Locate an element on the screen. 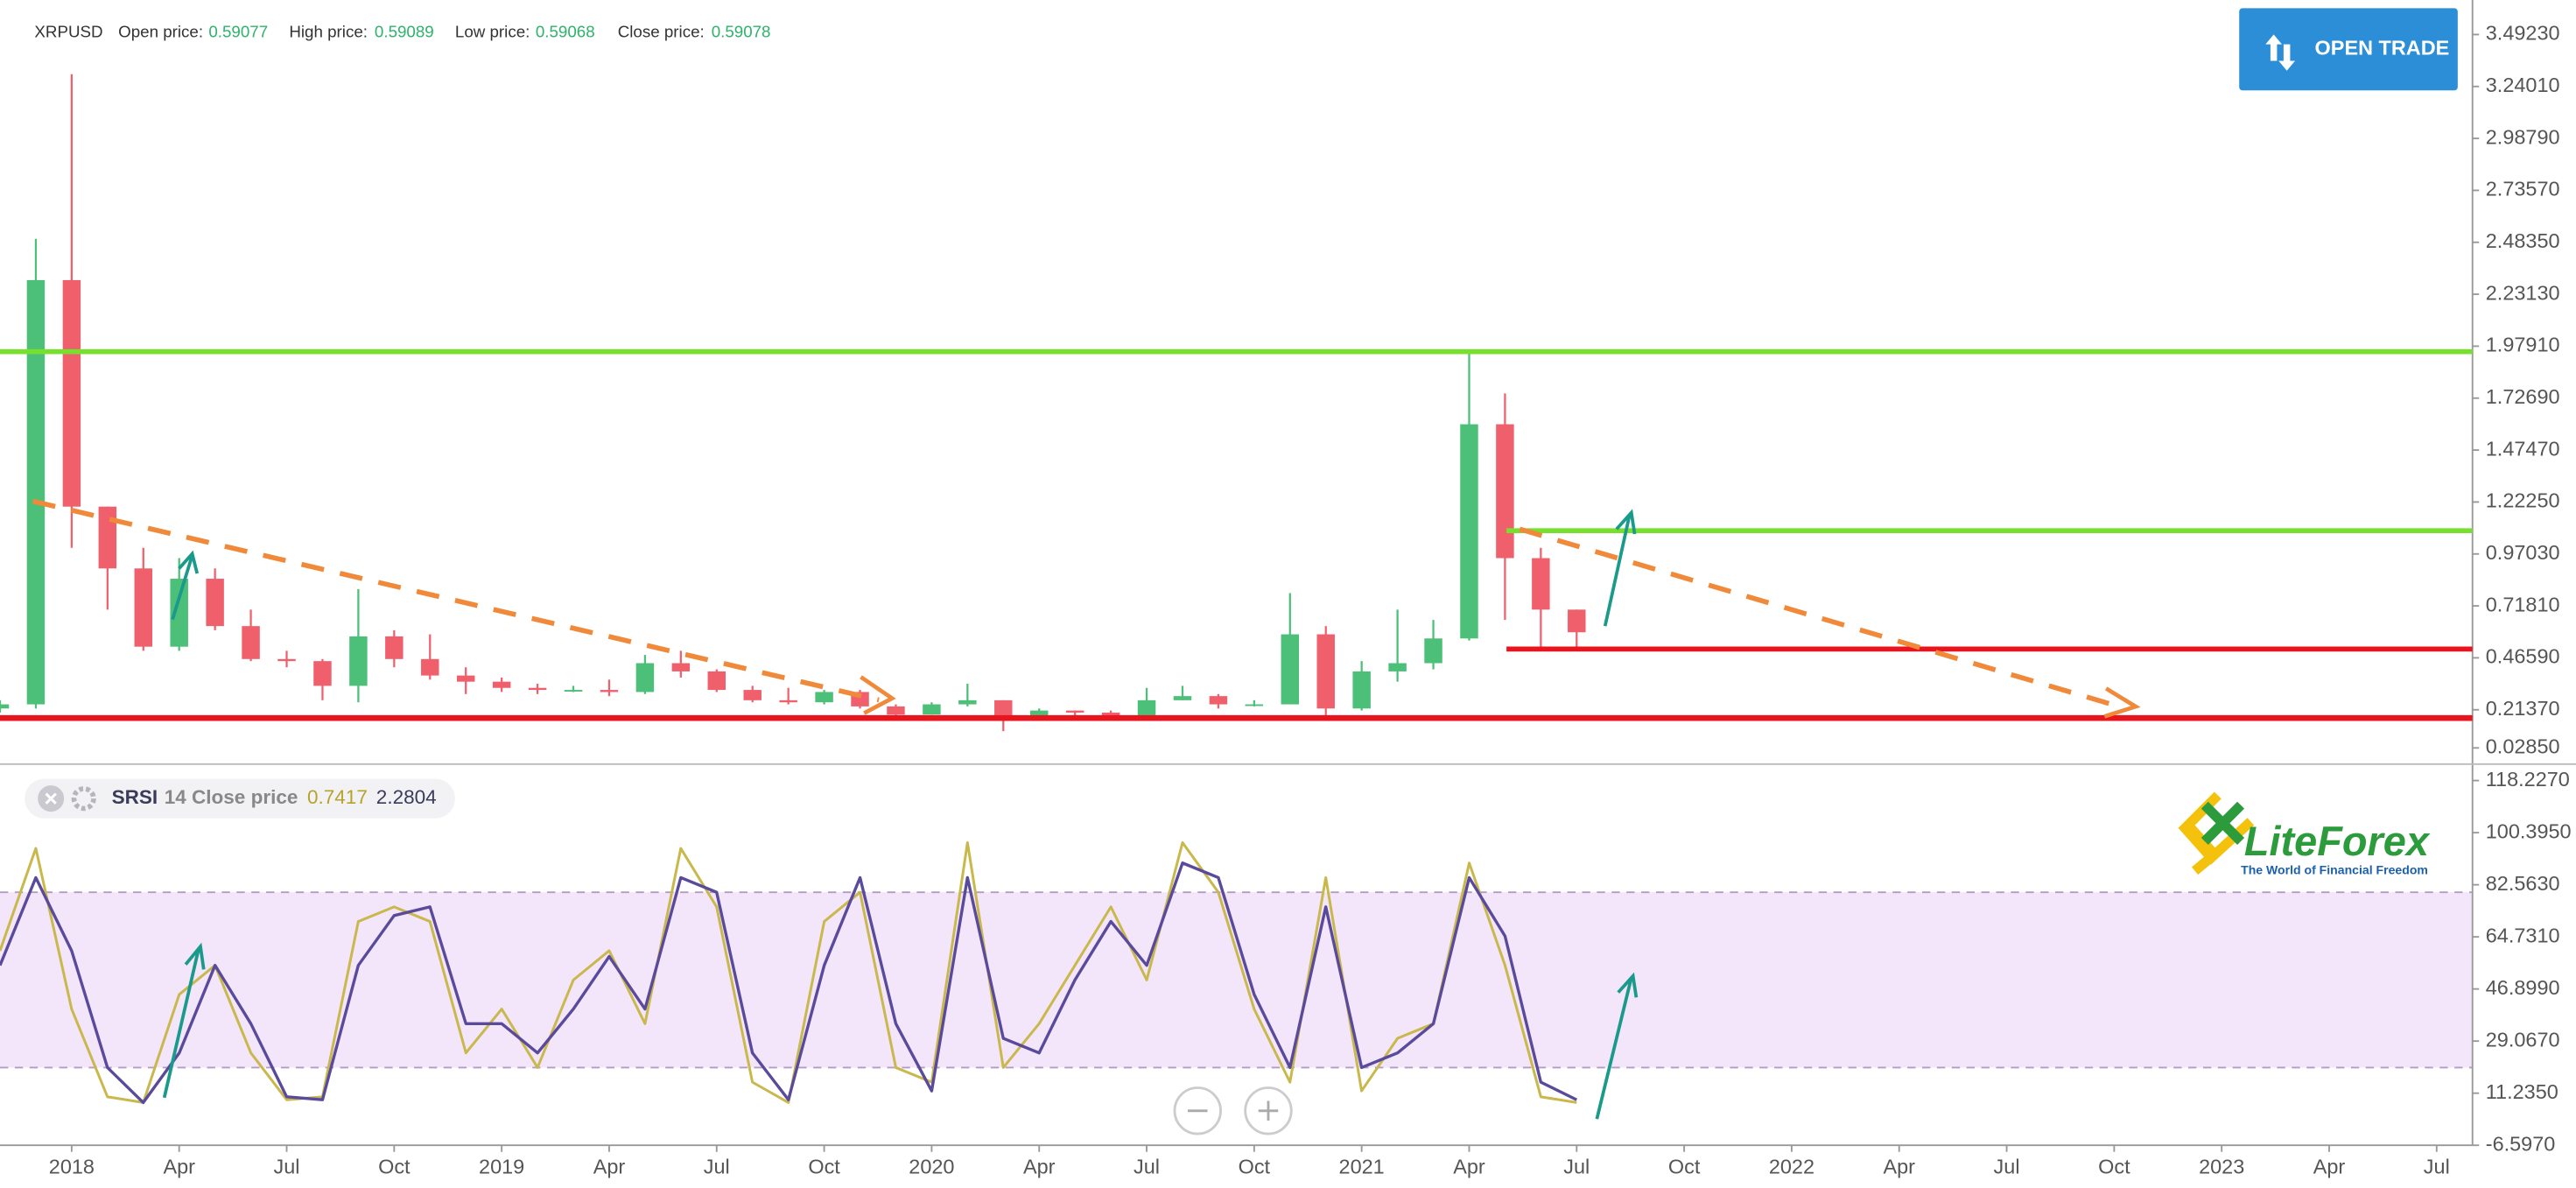 The image size is (2576, 1188). y-tick-label: 1.97910 is located at coordinates (2523, 345).